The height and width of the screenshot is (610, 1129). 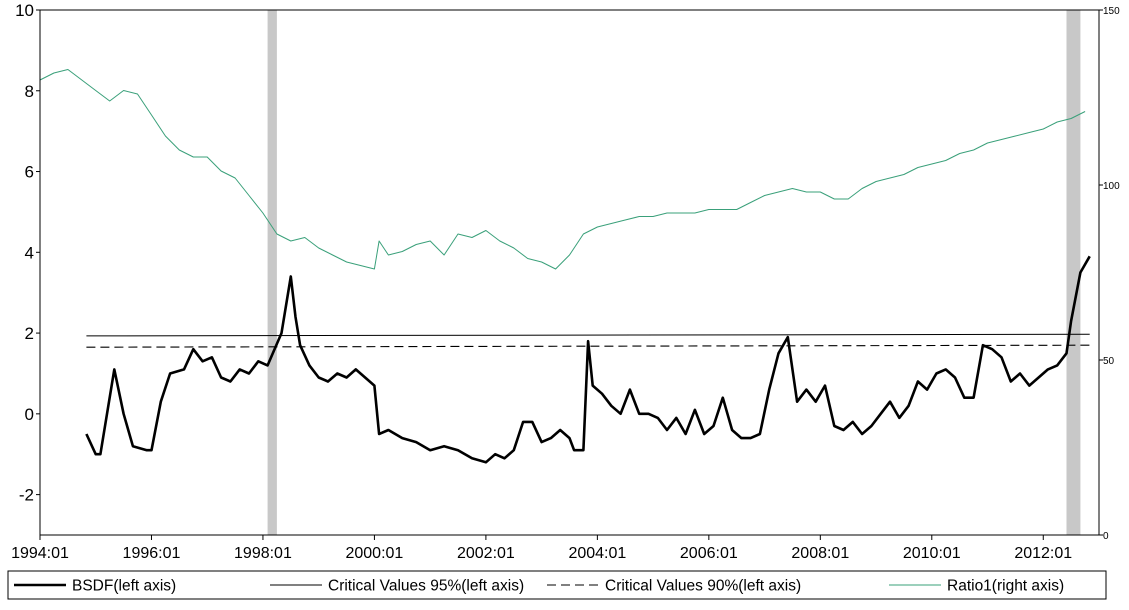 What do you see at coordinates (1111, 186) in the screenshot?
I see `right-tick-label: 100` at bounding box center [1111, 186].